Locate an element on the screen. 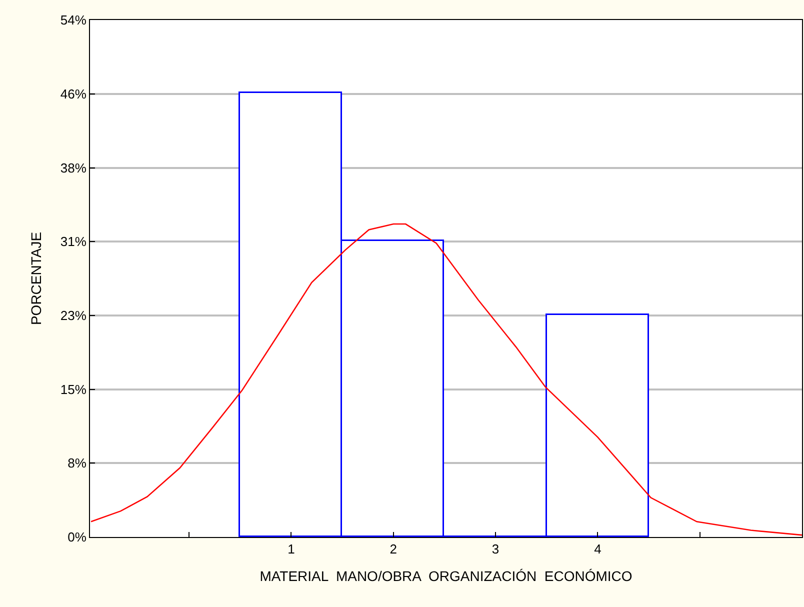  x-tick-label: 1 is located at coordinates (291, 549).